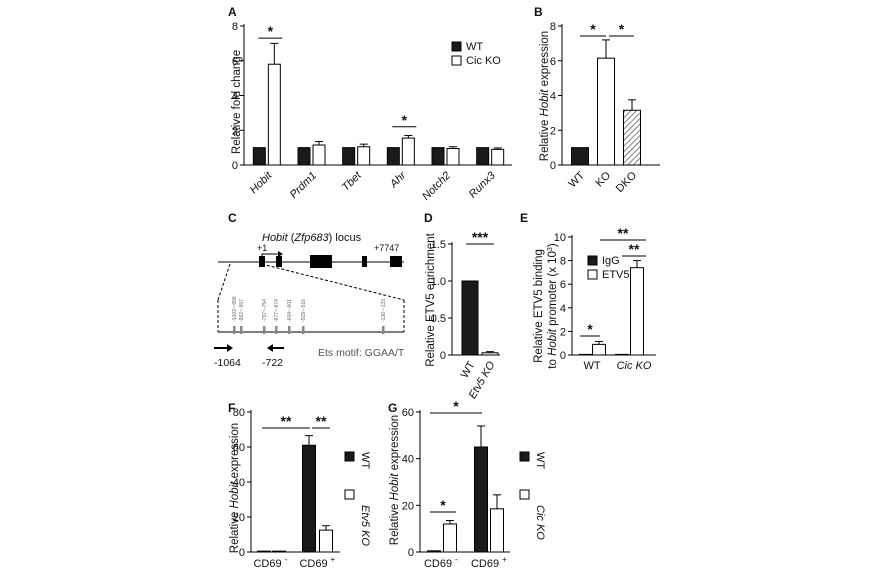 This screenshot has width=880, height=585. I want to click on panel-c-site-label-4: -677~-674, so click(277, 310).